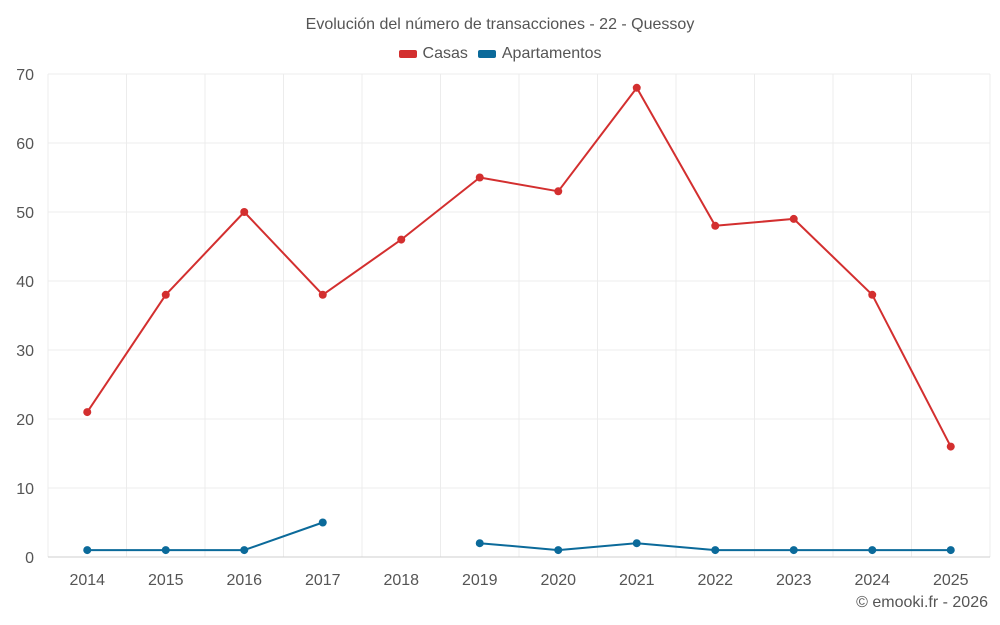 The width and height of the screenshot is (1000, 625). Describe the element at coordinates (166, 580) in the screenshot. I see `x-tick-label: 2015` at that location.